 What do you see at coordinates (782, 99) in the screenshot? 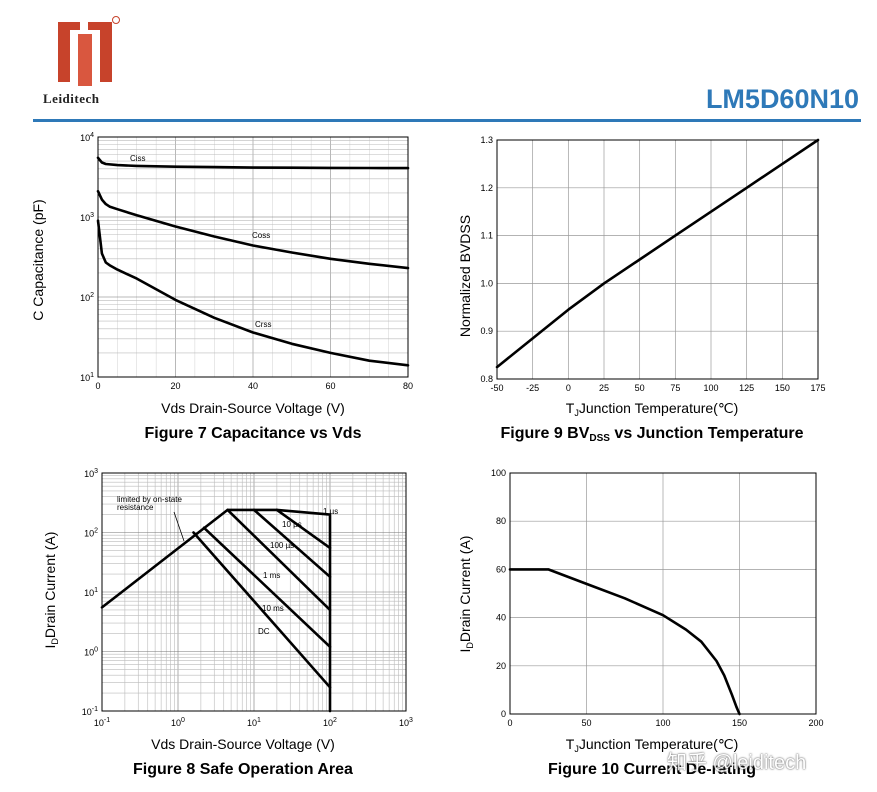
I see `part-number: LM5D60N10` at bounding box center [782, 99].